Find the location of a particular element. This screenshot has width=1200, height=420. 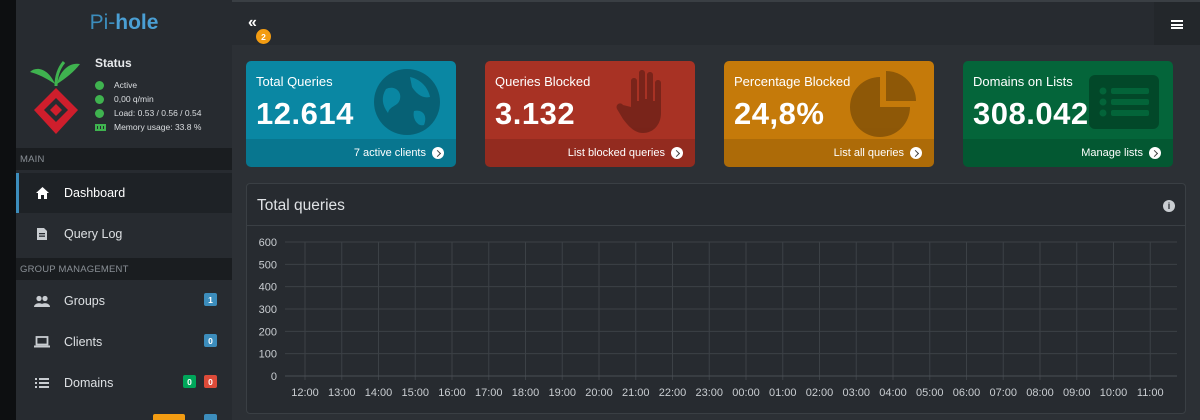

tile-title: Percentage Blocked is located at coordinates (792, 81).